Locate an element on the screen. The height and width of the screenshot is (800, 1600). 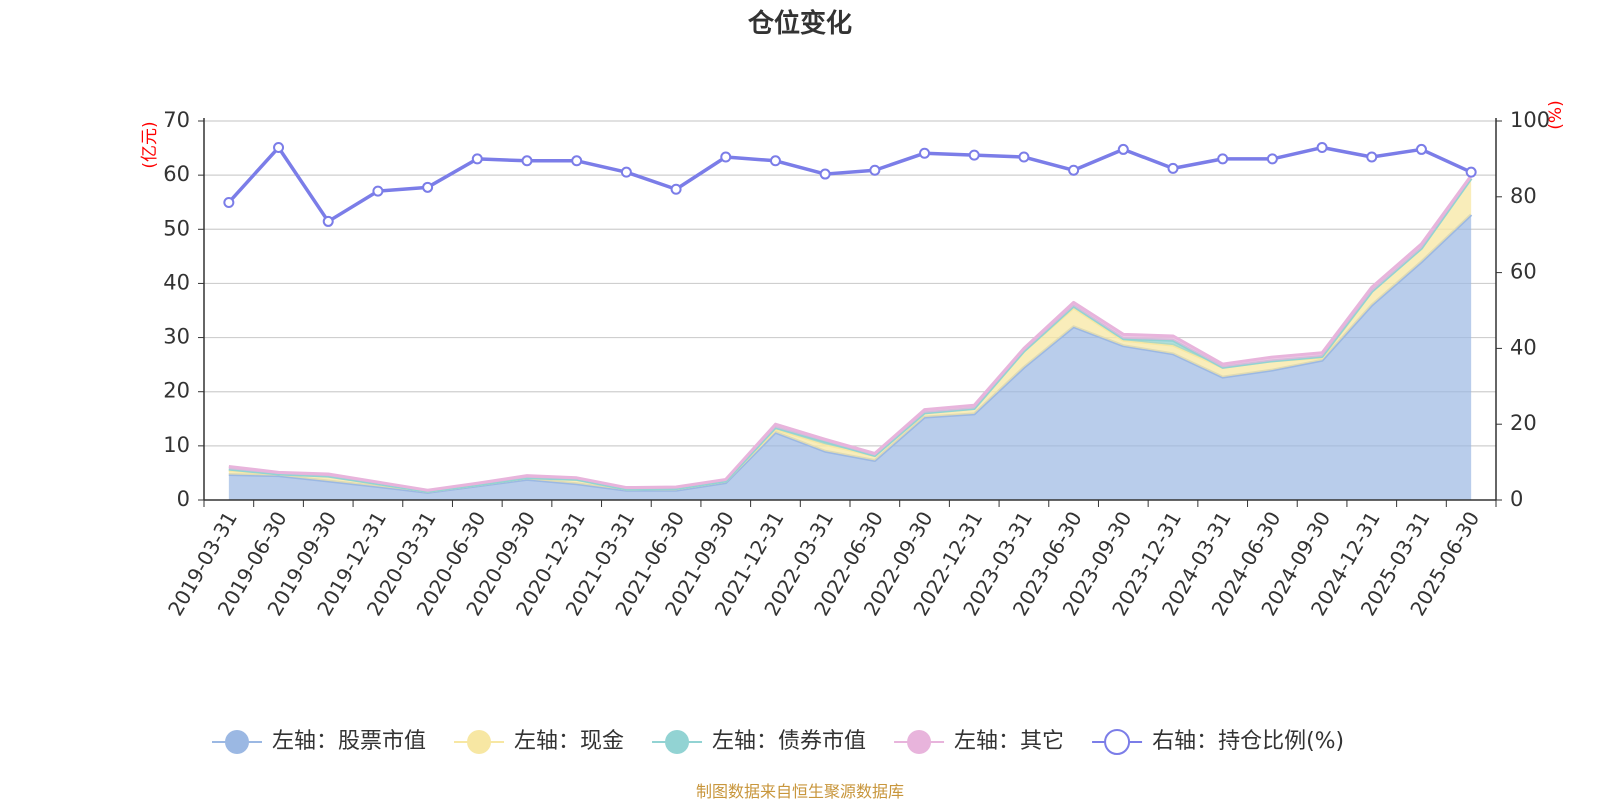
legend-item-3: 左轴：其它 is located at coordinates (979, 741).